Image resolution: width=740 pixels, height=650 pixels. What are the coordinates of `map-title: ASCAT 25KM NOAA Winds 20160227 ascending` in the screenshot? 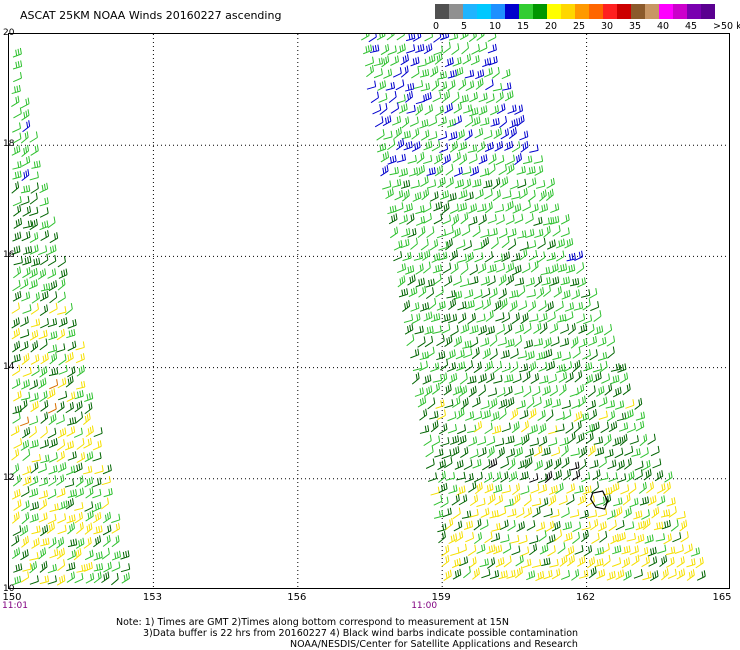 It's located at (151, 15).